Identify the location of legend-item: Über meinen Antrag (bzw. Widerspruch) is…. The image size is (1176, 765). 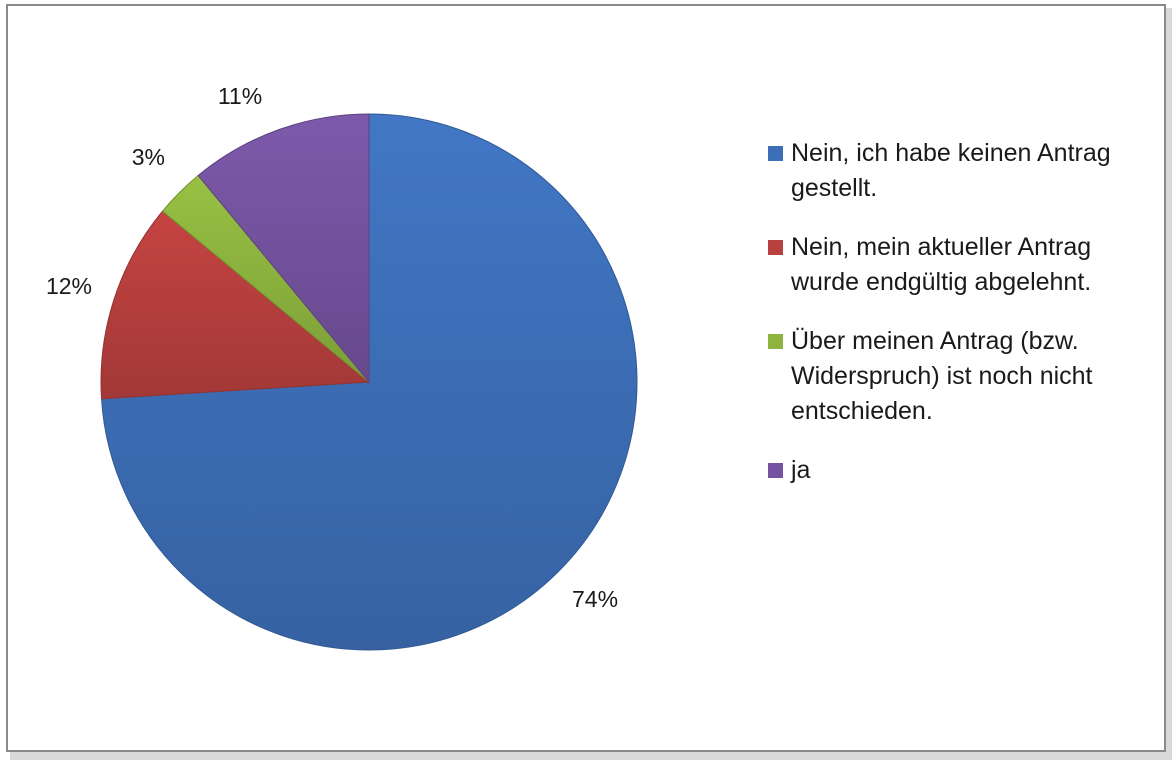
(963, 376).